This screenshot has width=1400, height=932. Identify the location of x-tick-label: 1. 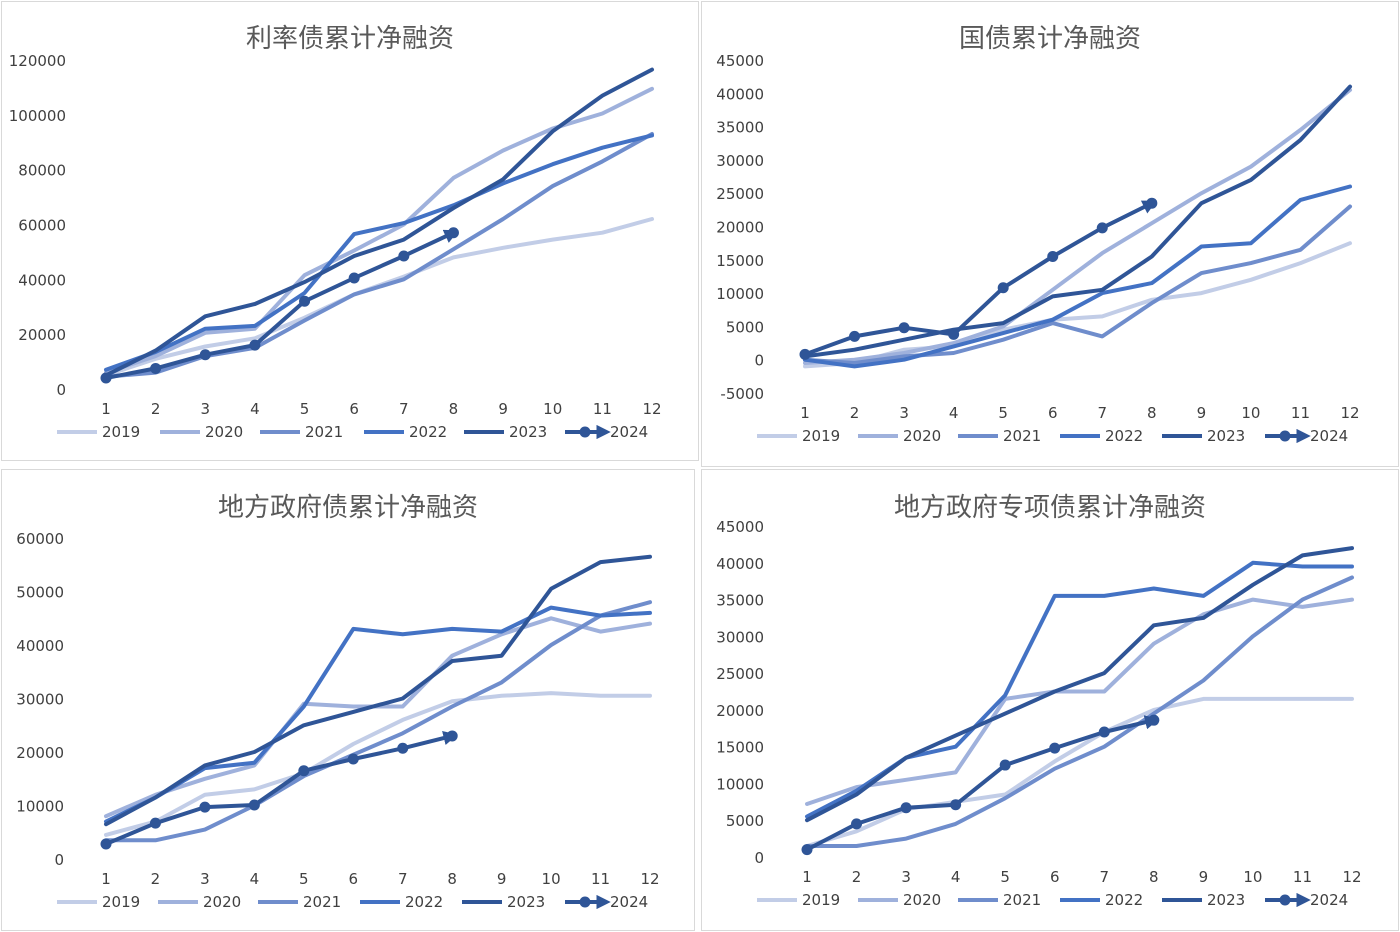
(807, 877).